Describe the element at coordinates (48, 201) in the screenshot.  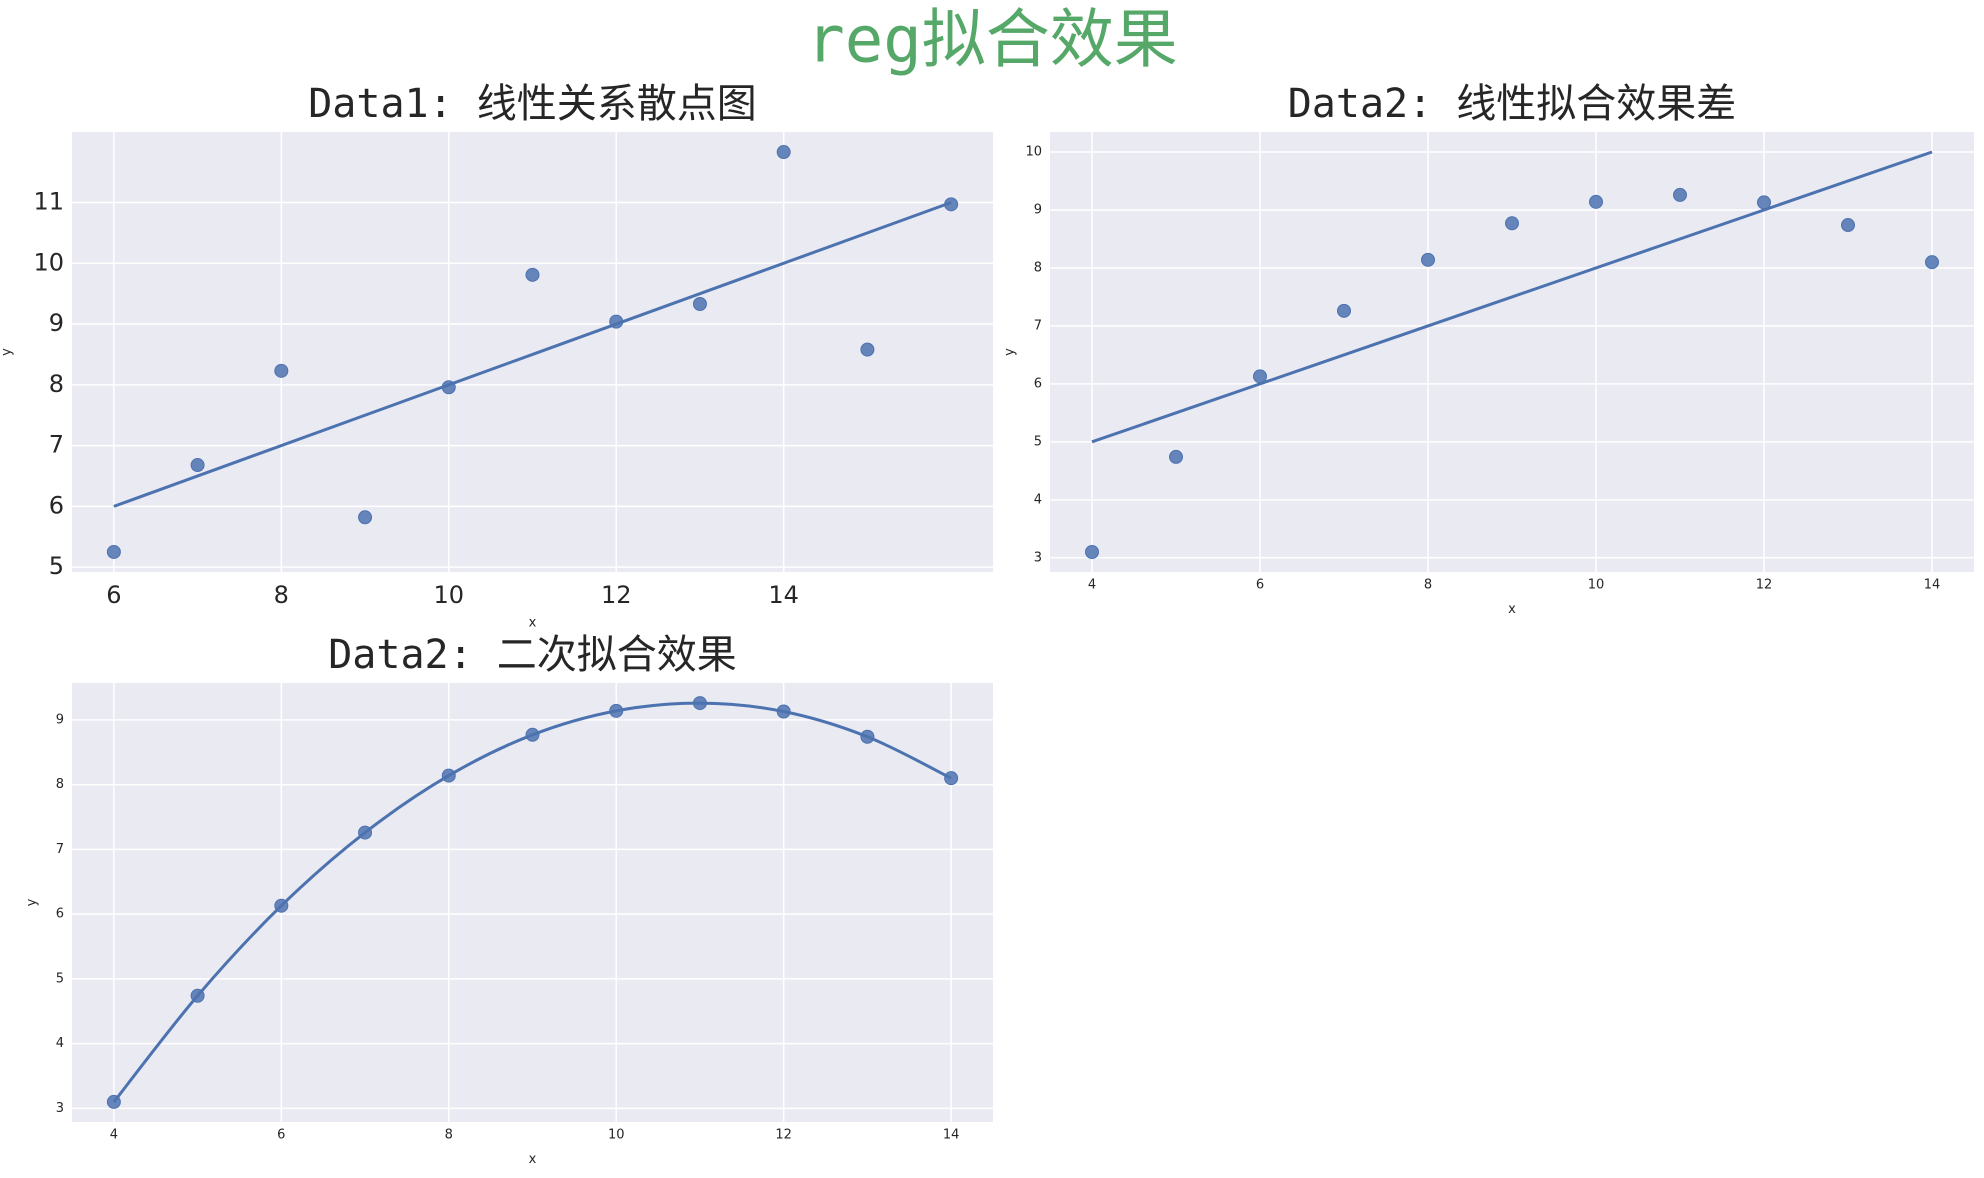
I see `y-tick-label: 11` at that location.